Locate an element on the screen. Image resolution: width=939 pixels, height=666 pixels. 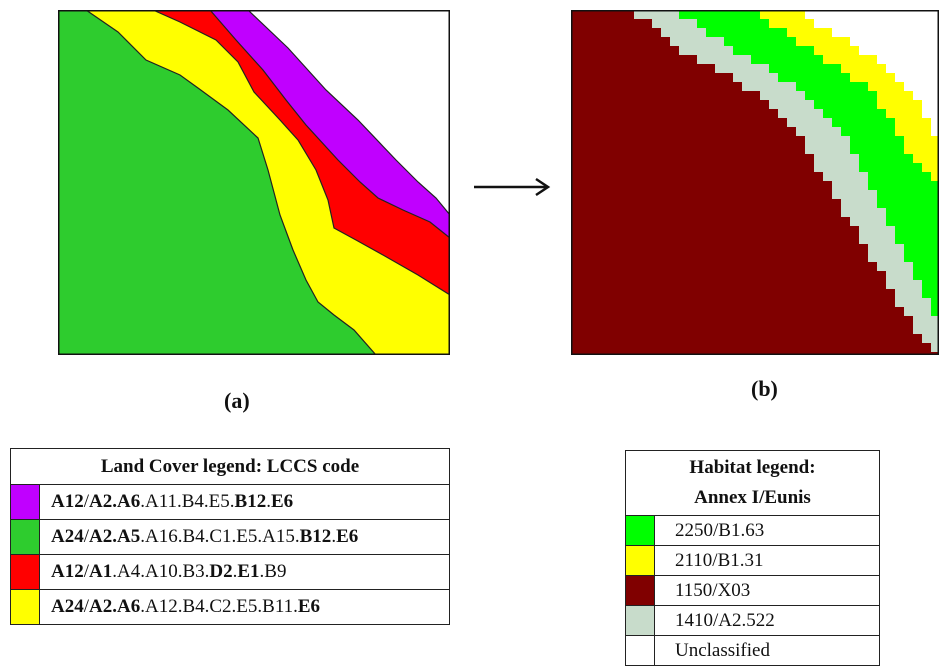
legend-code: Unclassified is located at coordinates (767, 650).